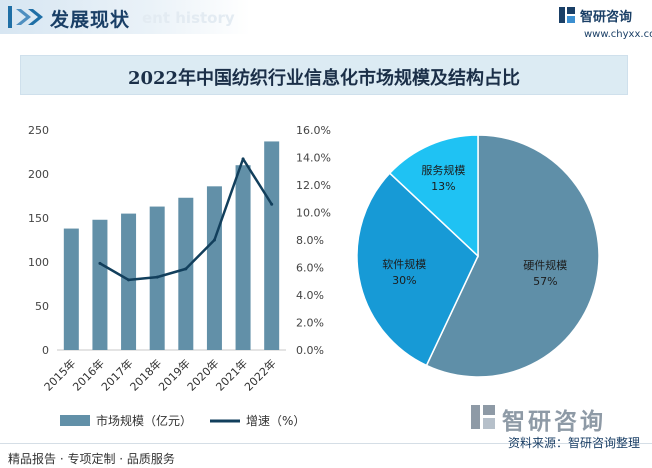  Describe the element at coordinates (313, 213) in the screenshot. I see `right-axis-tick-label: 10.0%` at that location.